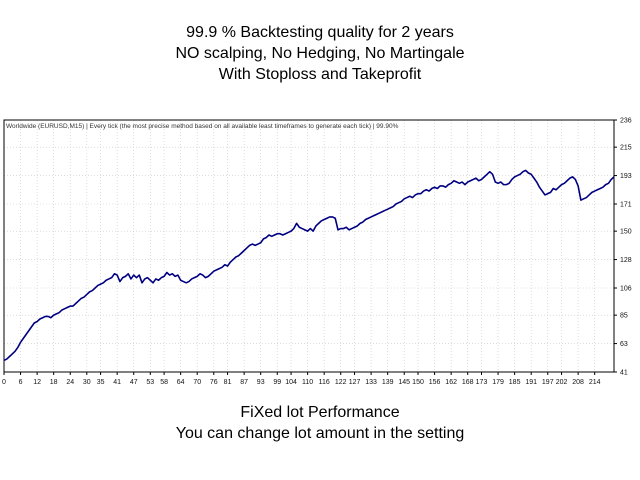 The width and height of the screenshot is (640, 480). I want to click on x-tick-label: 18, so click(54, 382).